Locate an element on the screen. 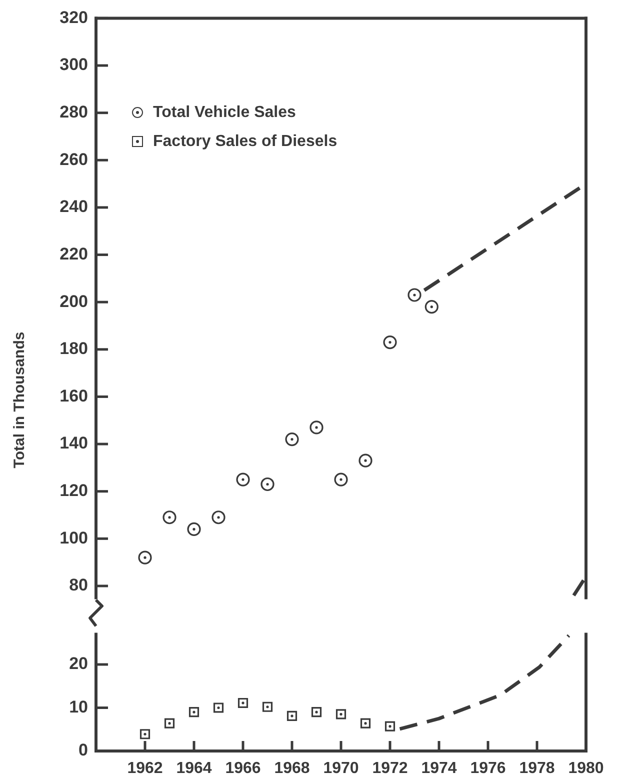 Image resolution: width=624 pixels, height=781 pixels. y-tick-label: 120 is located at coordinates (74, 490).